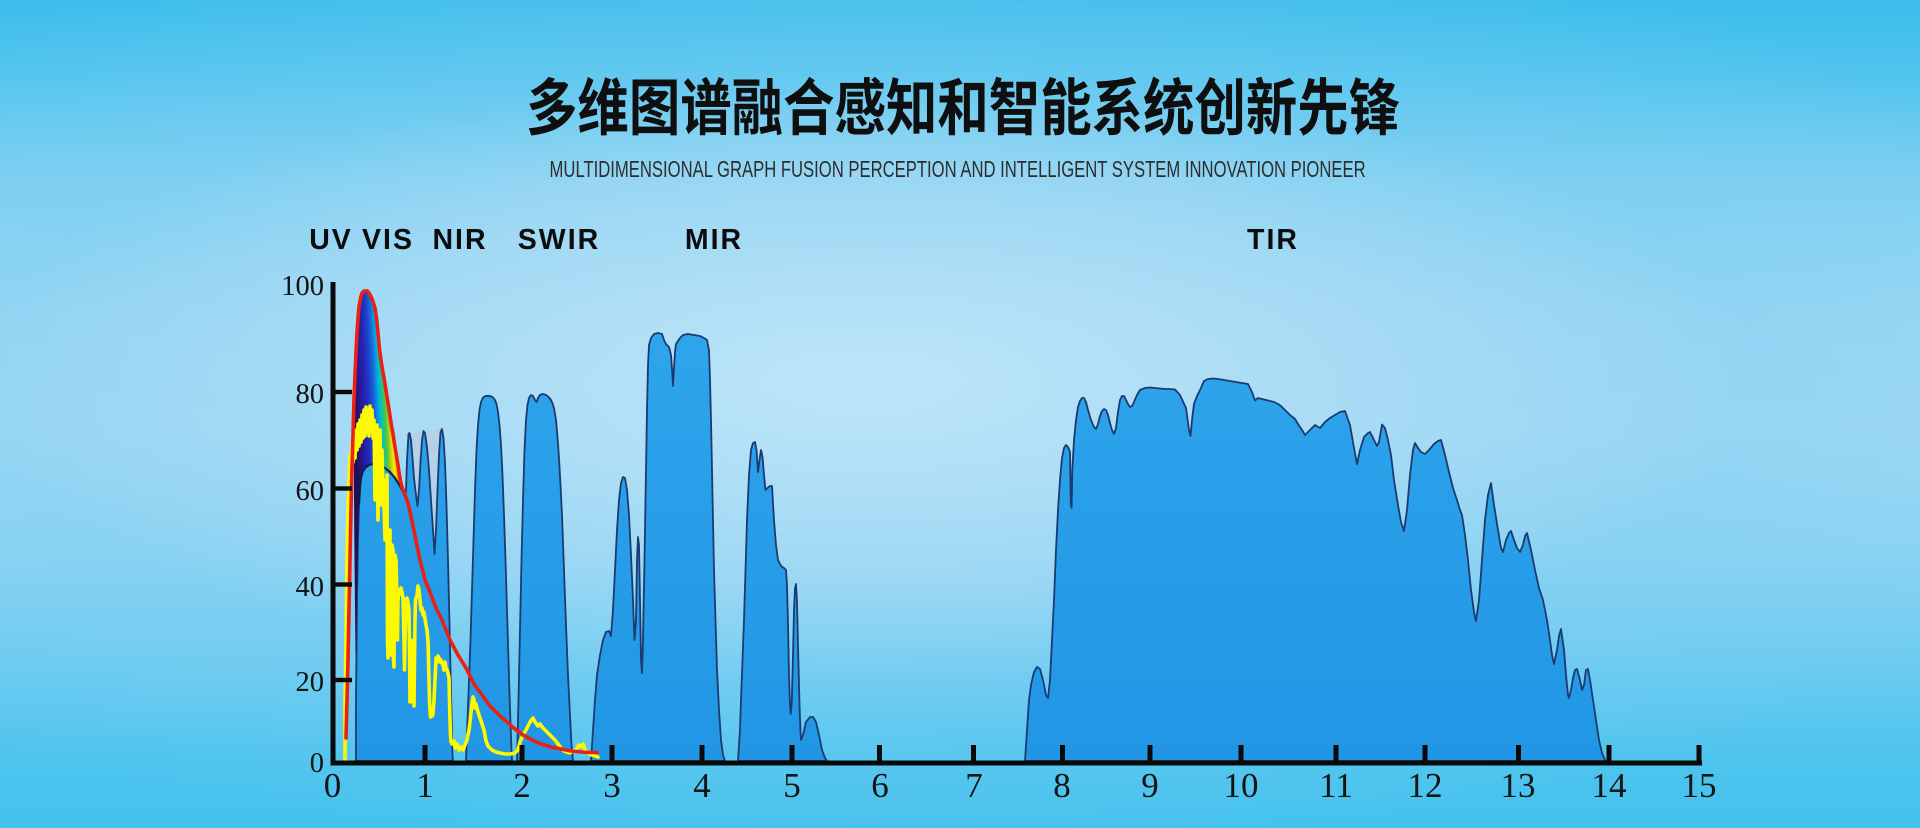 The width and height of the screenshot is (1920, 828). Describe the element at coordinates (1273, 240) in the screenshot. I see `svg-text: TIR` at that location.